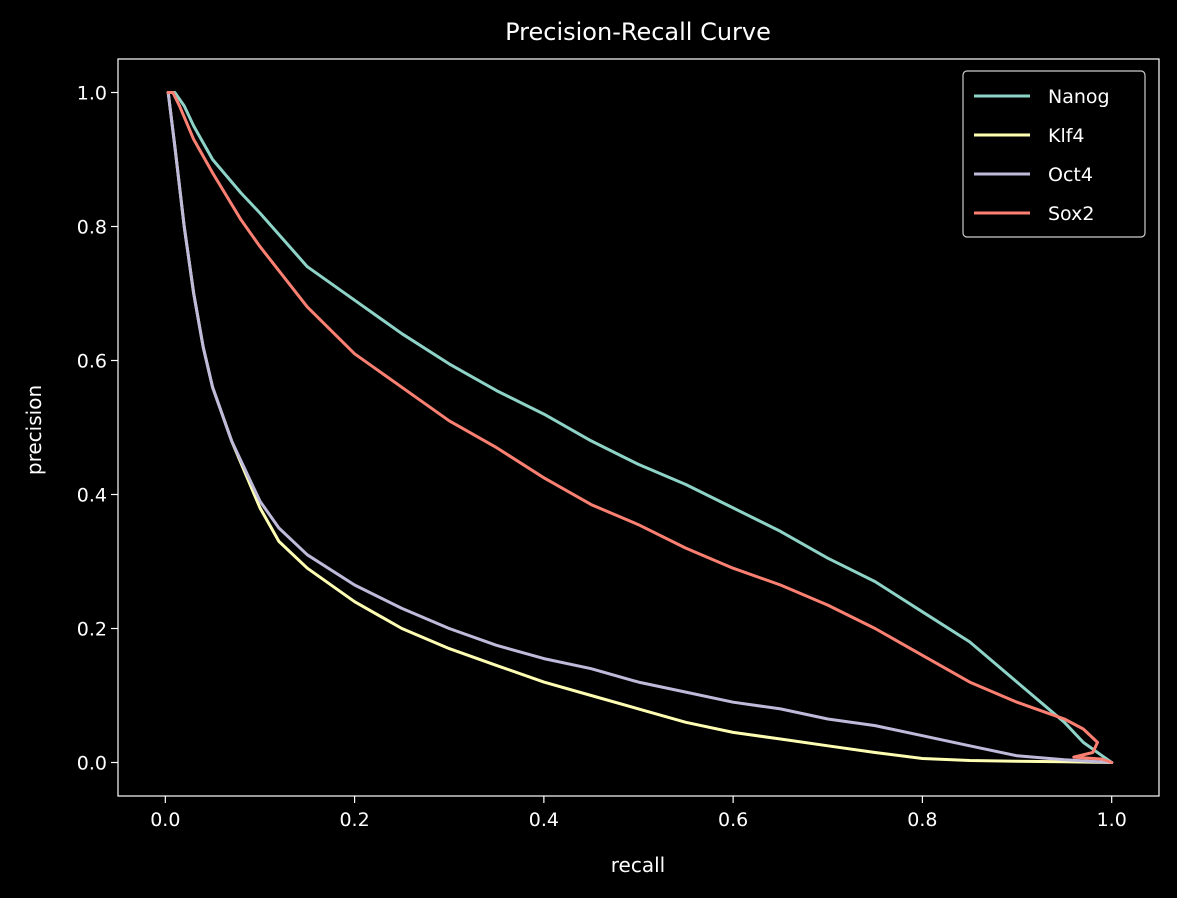 The width and height of the screenshot is (1177, 898). I want to click on y-axis-ticks: 0.0 0.2 0.4 0.6 0.8 1.0, so click(97, 429).